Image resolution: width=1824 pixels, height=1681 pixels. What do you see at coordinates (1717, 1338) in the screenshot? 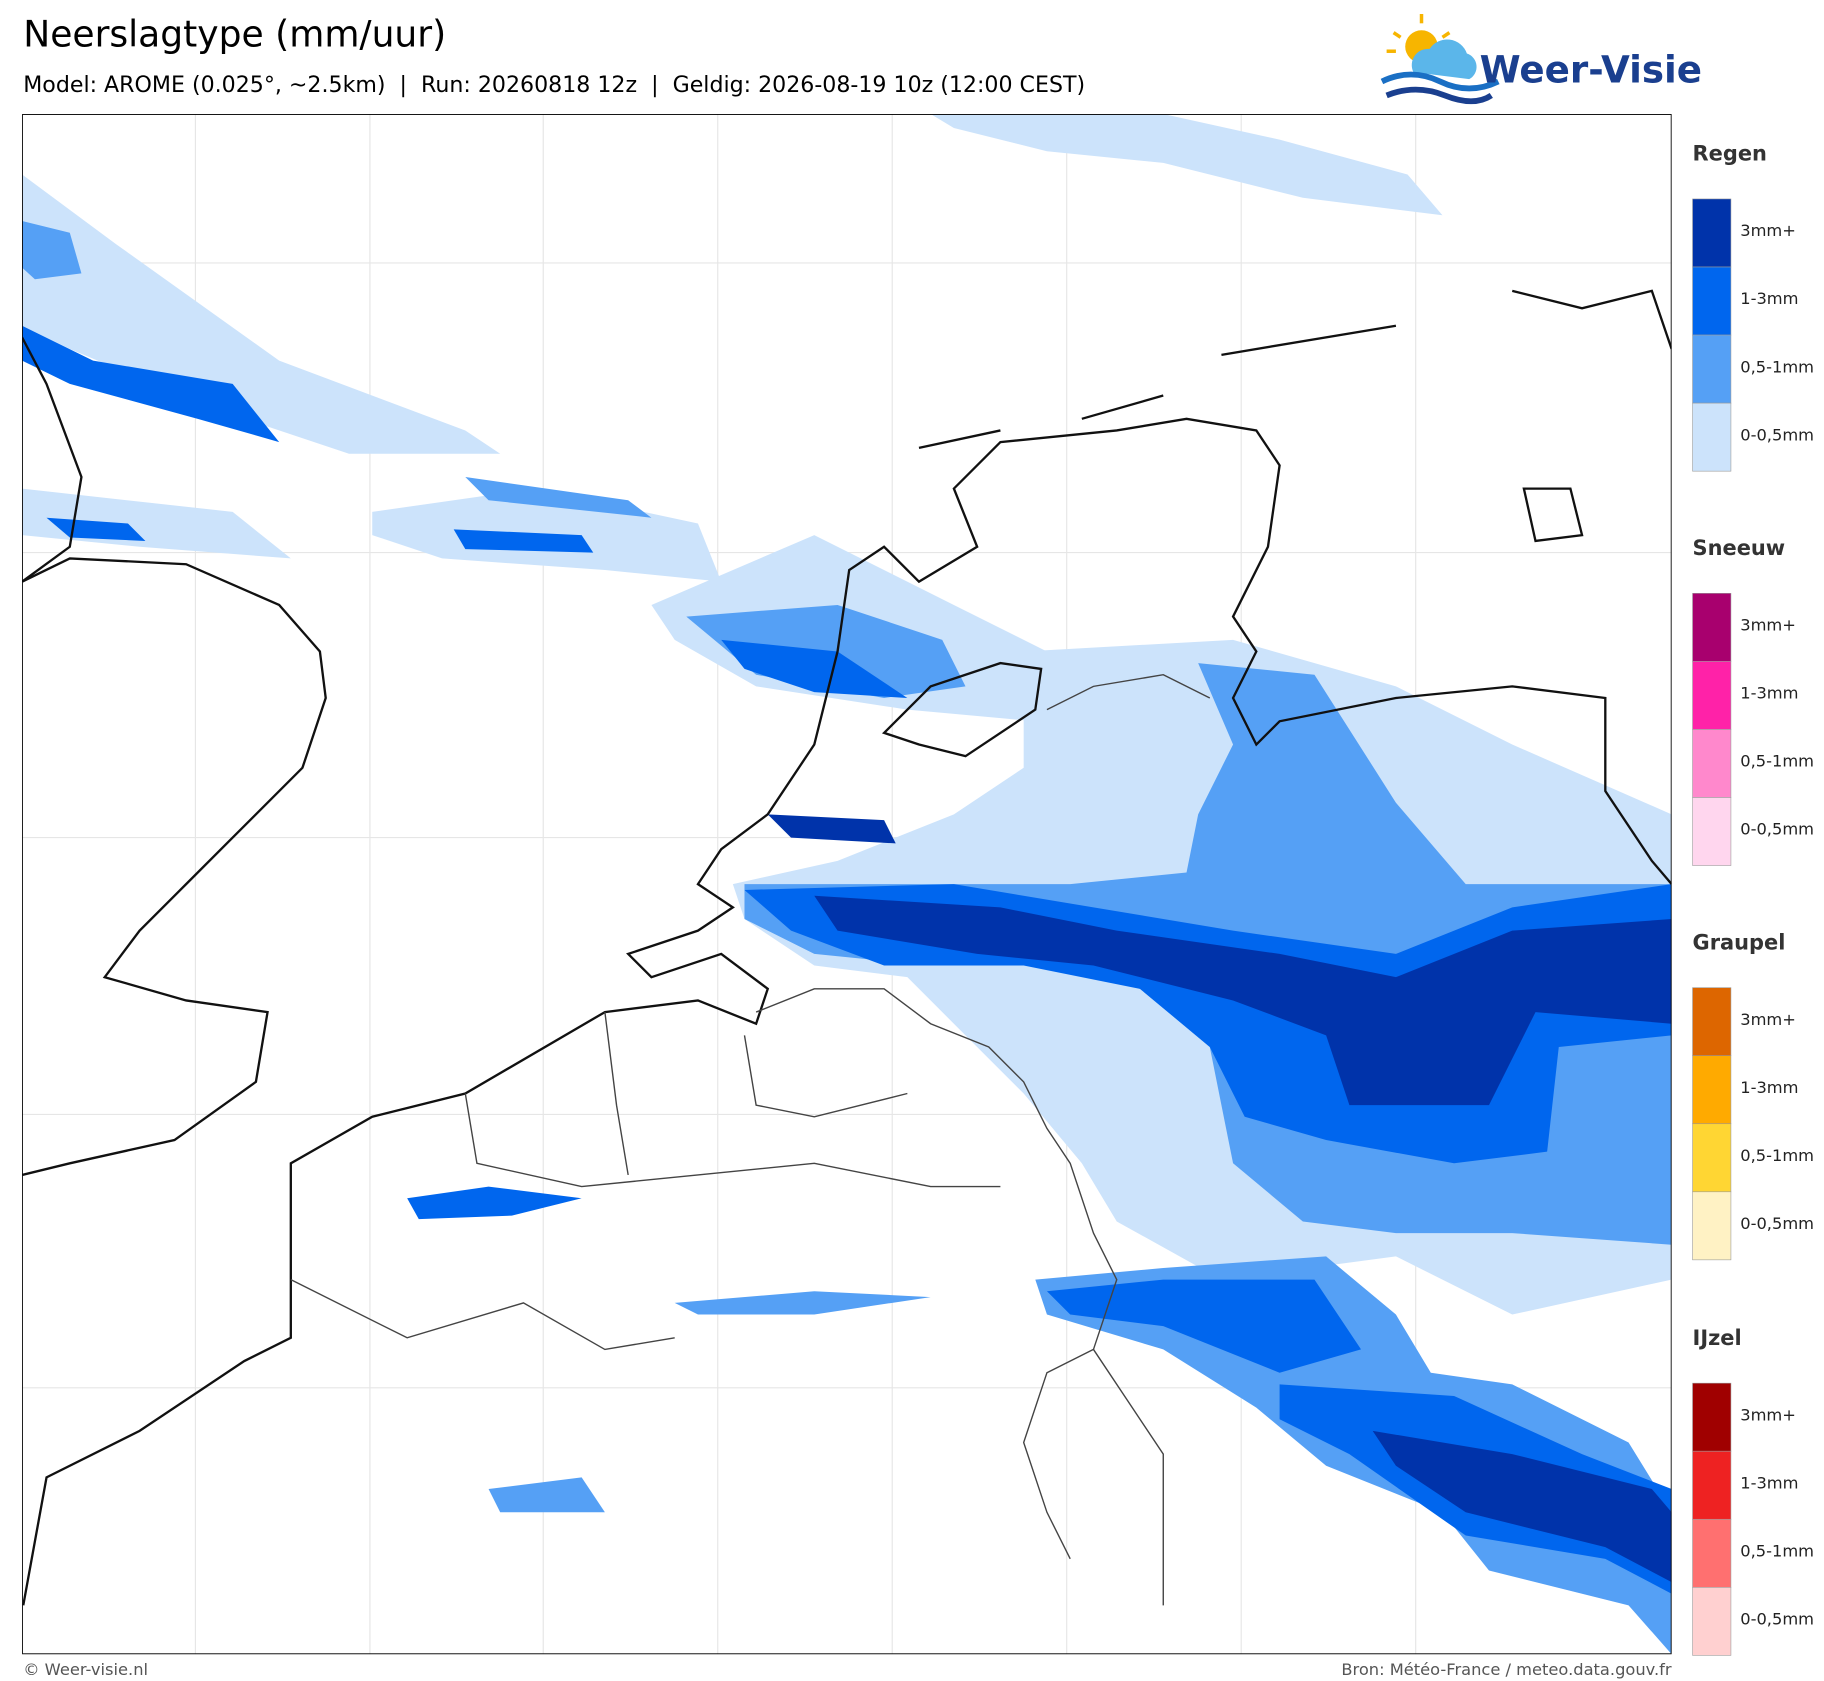
I see `legend-group-title: IJzel` at bounding box center [1717, 1338].